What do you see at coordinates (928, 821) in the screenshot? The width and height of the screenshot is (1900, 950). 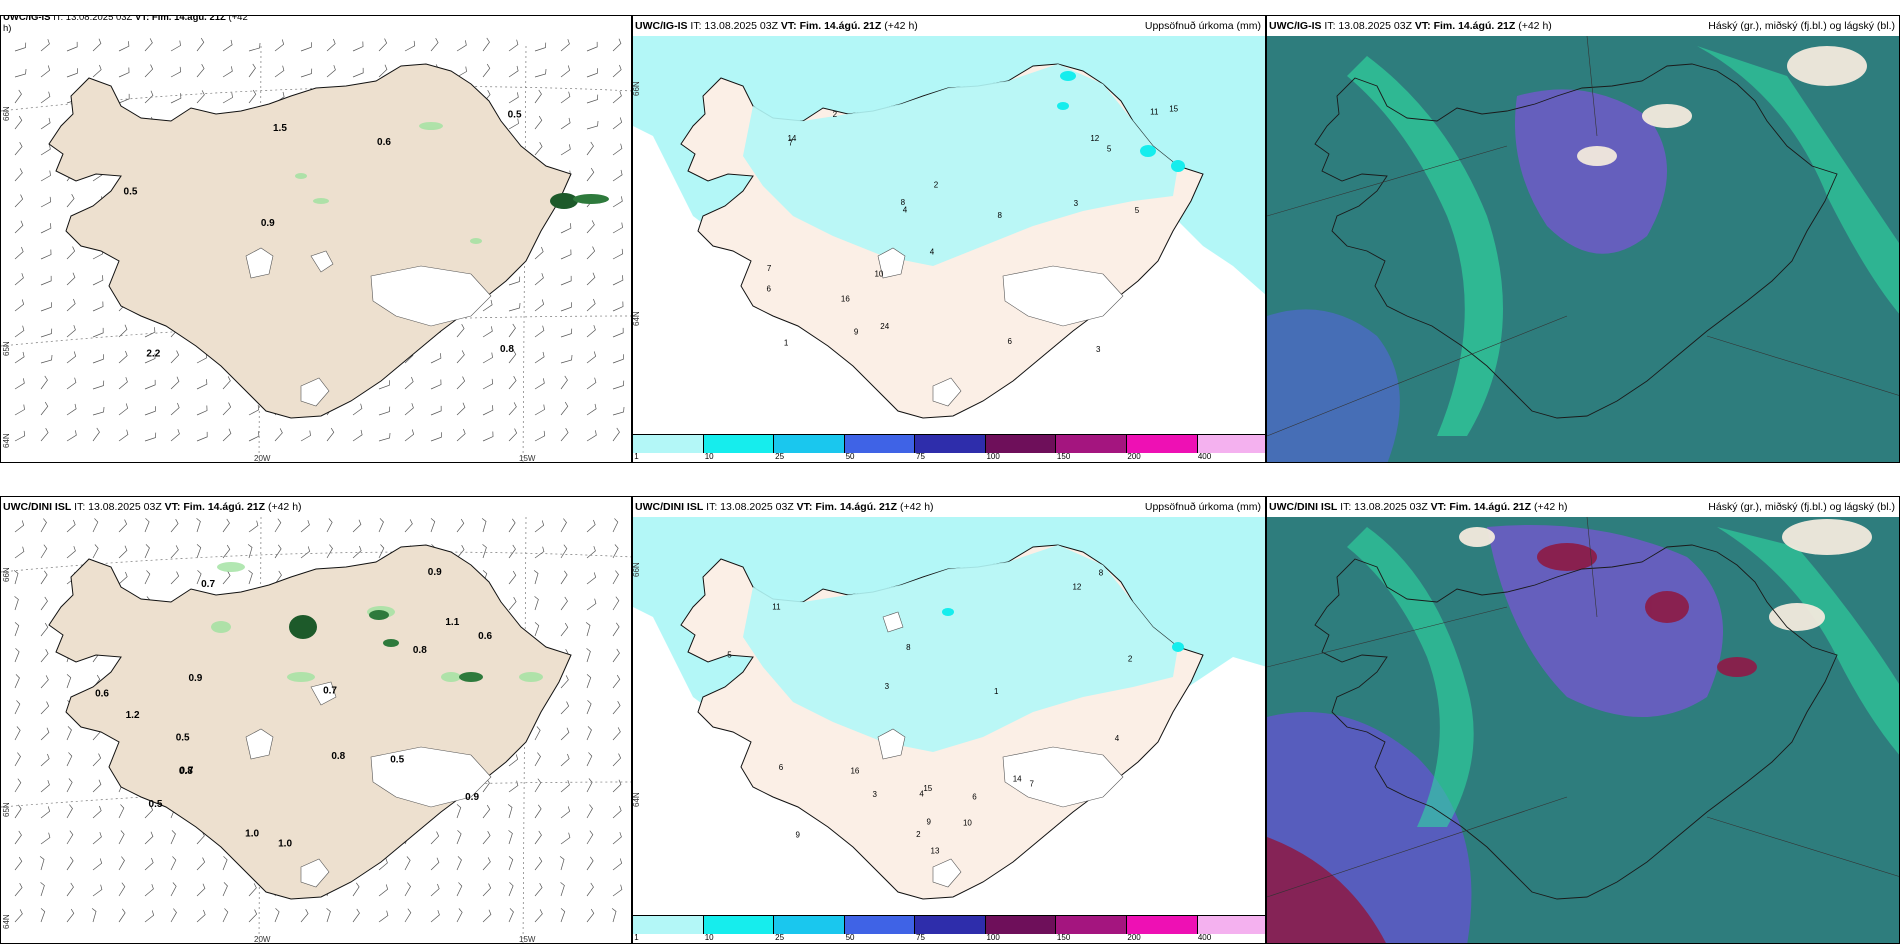 I see `precip-value-label: 9` at bounding box center [928, 821].